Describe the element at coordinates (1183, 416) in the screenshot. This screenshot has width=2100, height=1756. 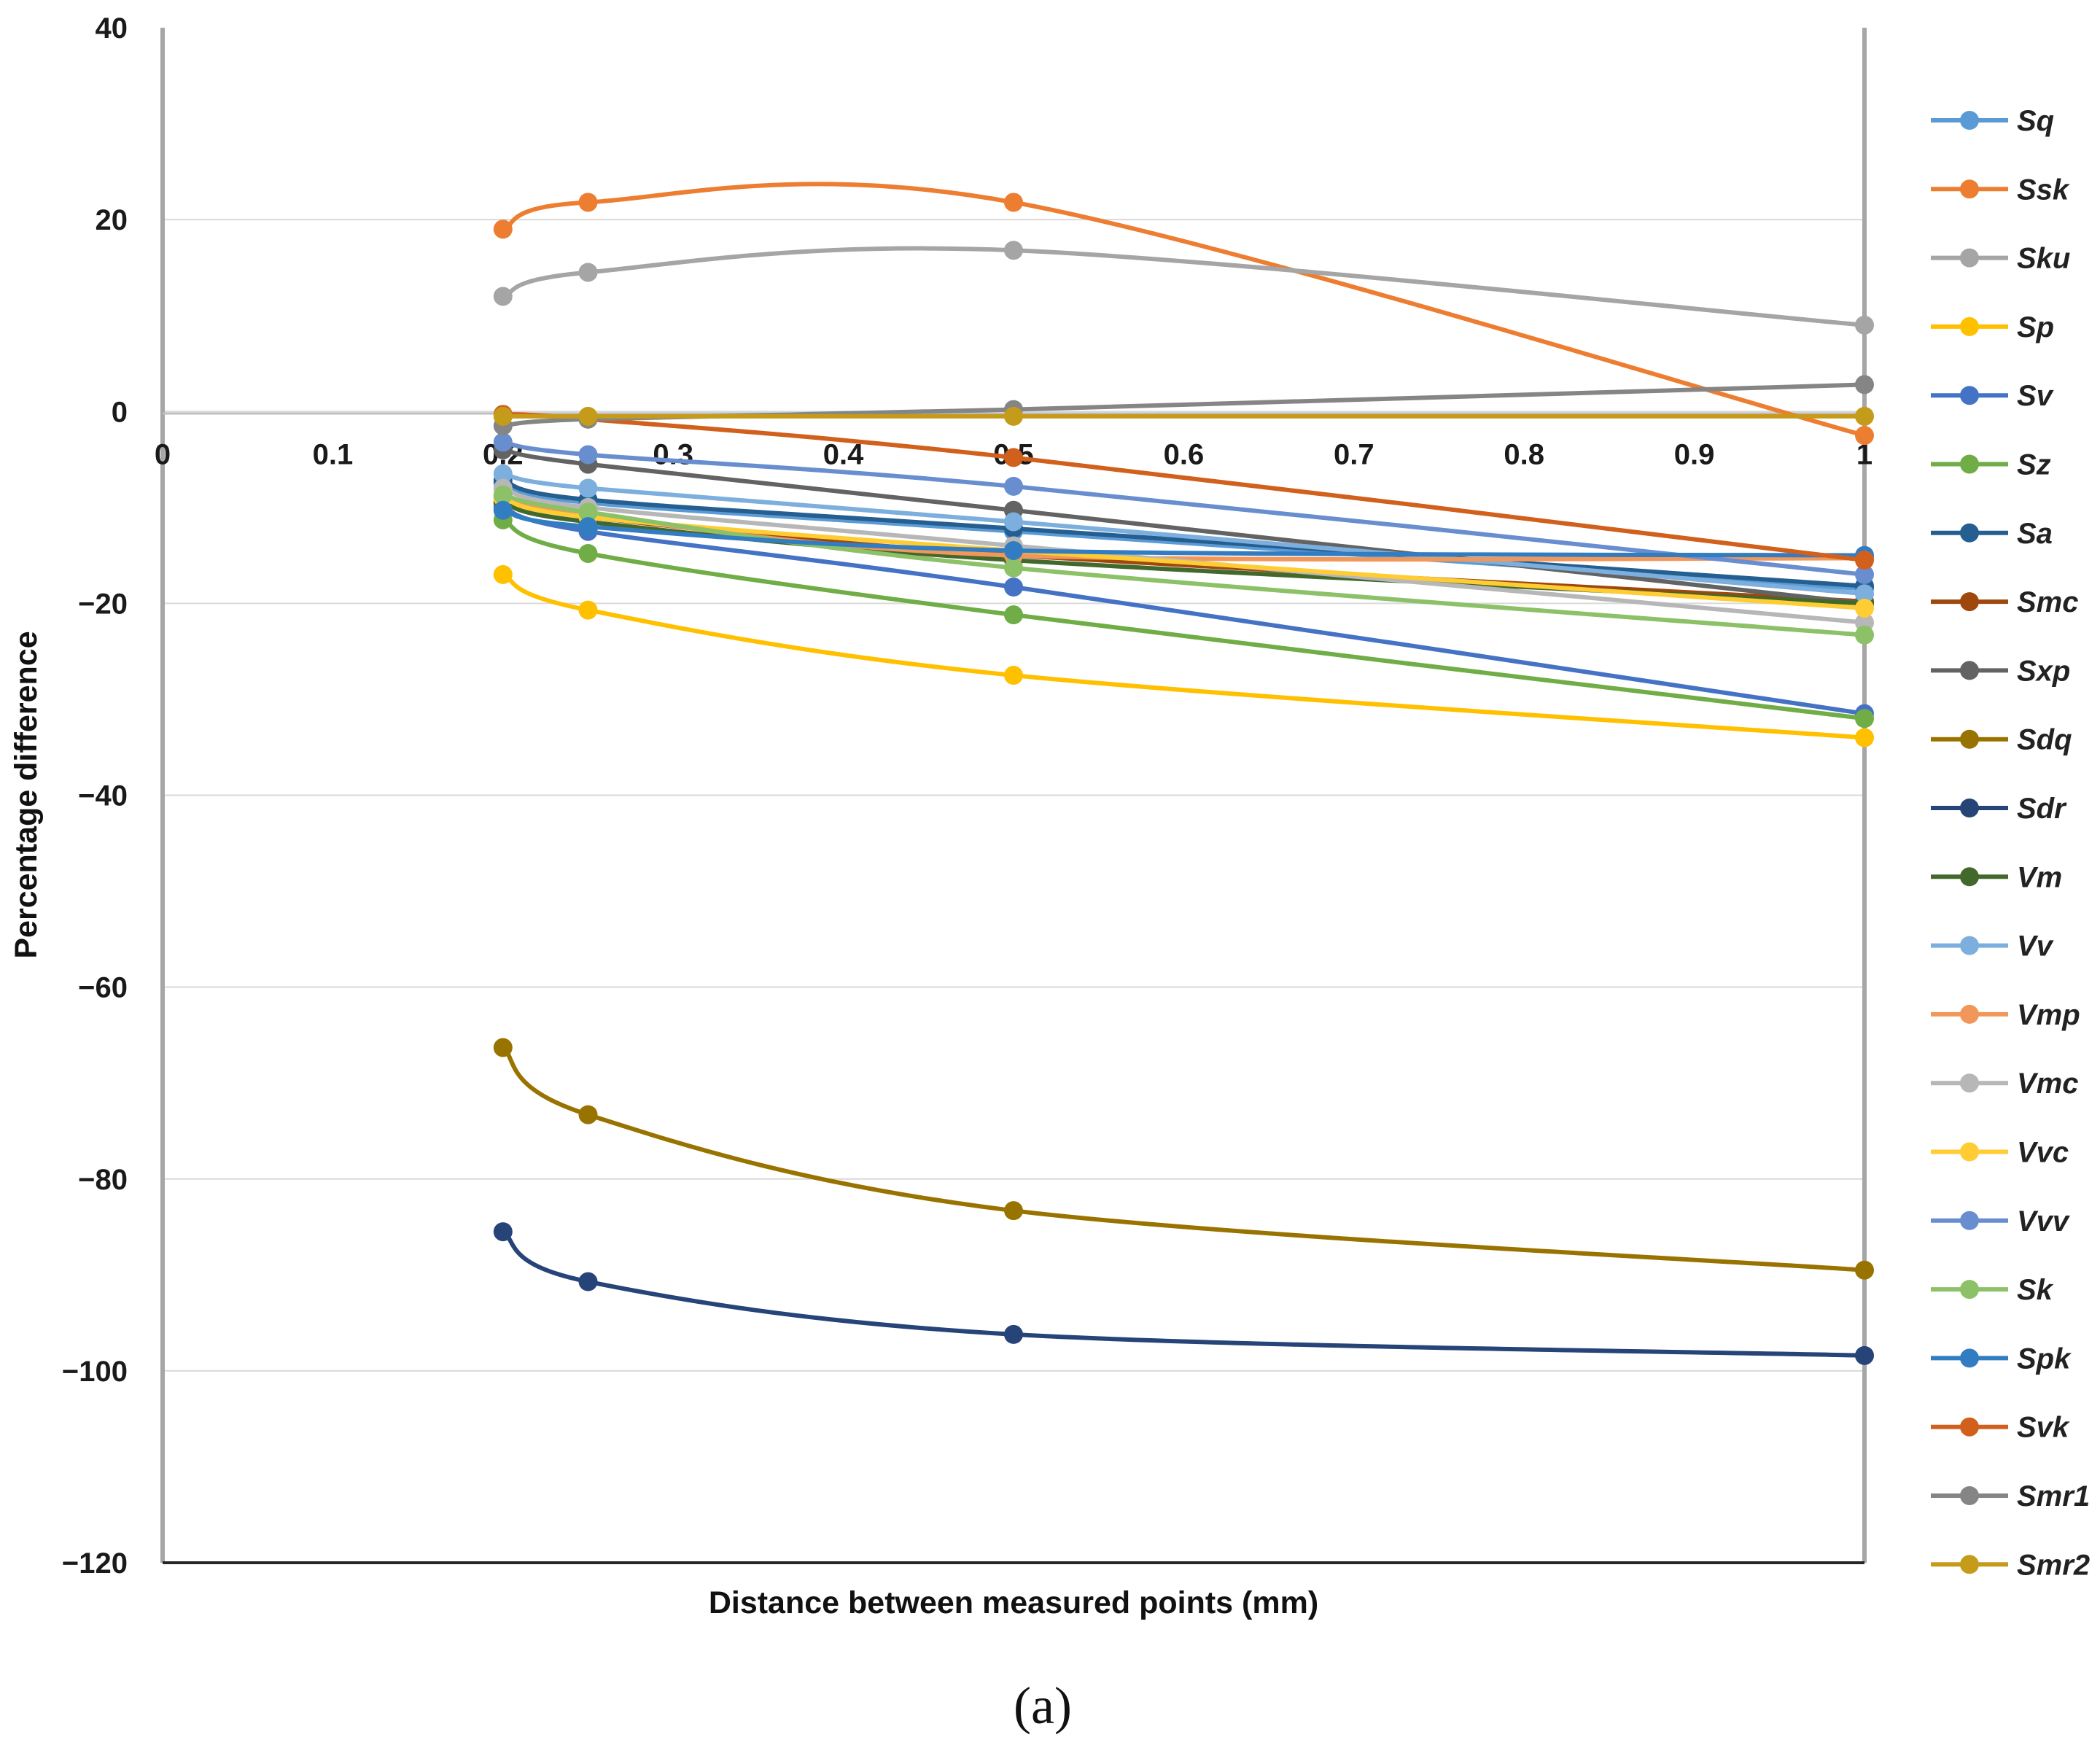
I see `series-smr2` at that location.